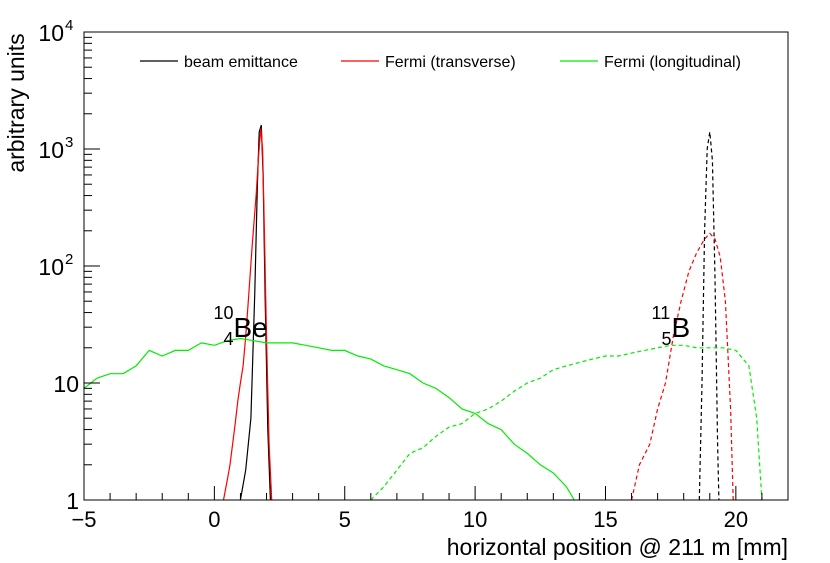  Describe the element at coordinates (241, 62) in the screenshot. I see `legend-label: beam emittance` at that location.